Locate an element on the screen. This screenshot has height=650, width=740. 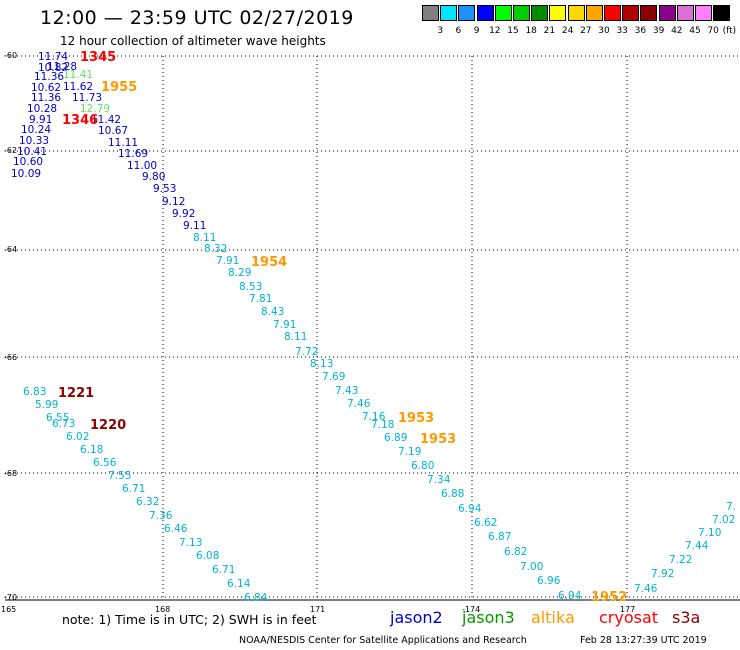
wave-height-value: 11.36 is located at coordinates (46, 98).